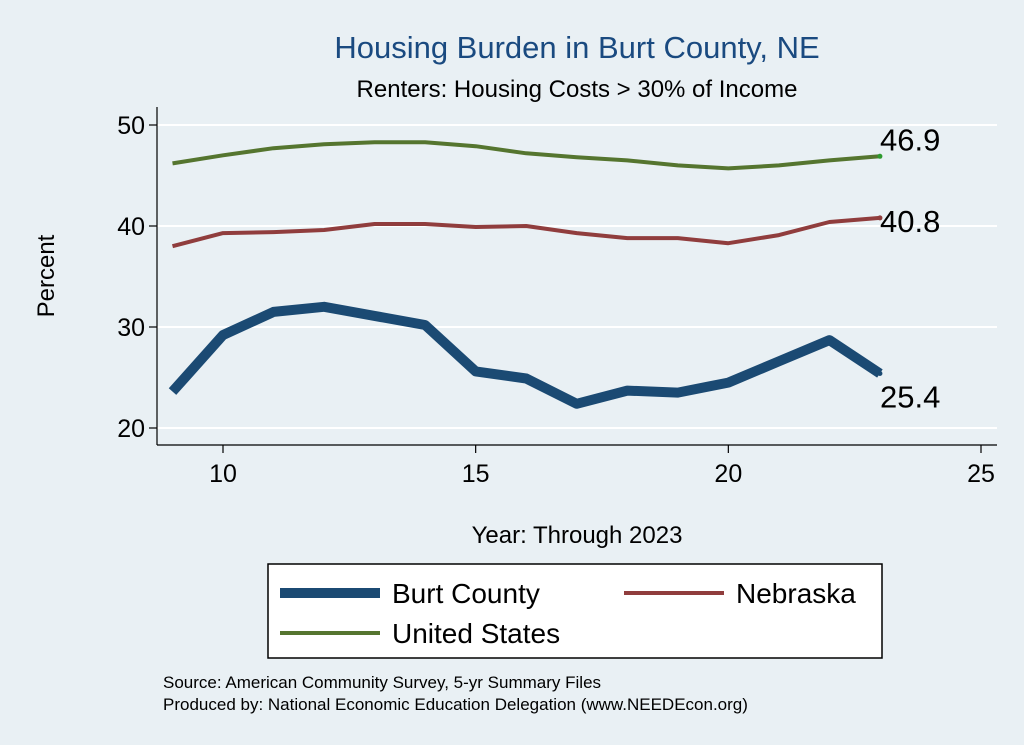  I want to click on legend: Burt County Nebraska United States, so click(568, 613).